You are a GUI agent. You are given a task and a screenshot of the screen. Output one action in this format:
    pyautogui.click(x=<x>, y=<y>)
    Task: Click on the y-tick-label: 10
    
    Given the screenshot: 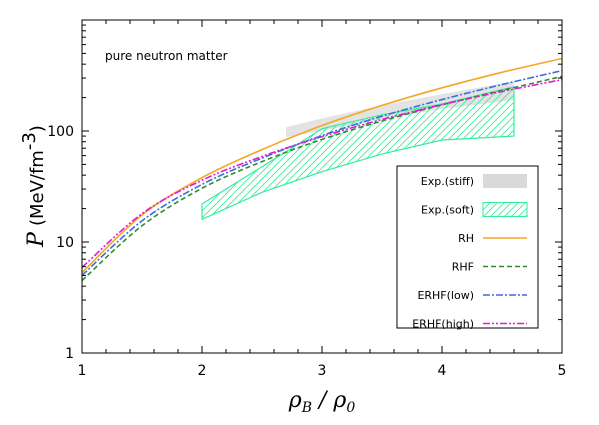 What is the action you would take?
    pyautogui.click(x=65, y=243)
    